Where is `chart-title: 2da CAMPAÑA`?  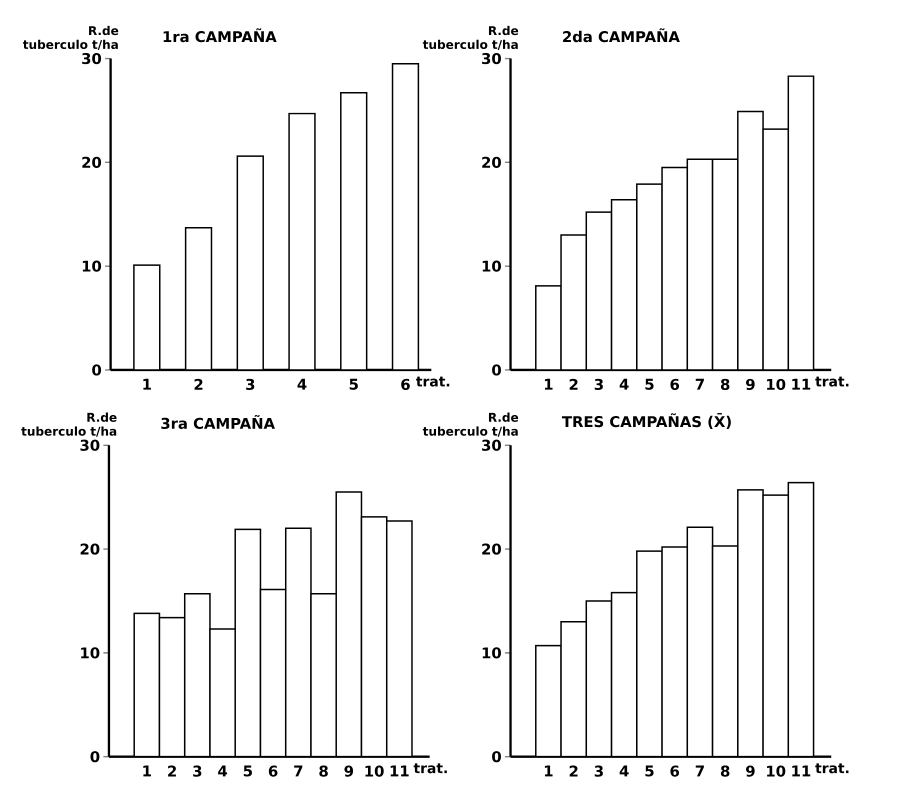 chart-title: 2da CAMPAÑA is located at coordinates (621, 35).